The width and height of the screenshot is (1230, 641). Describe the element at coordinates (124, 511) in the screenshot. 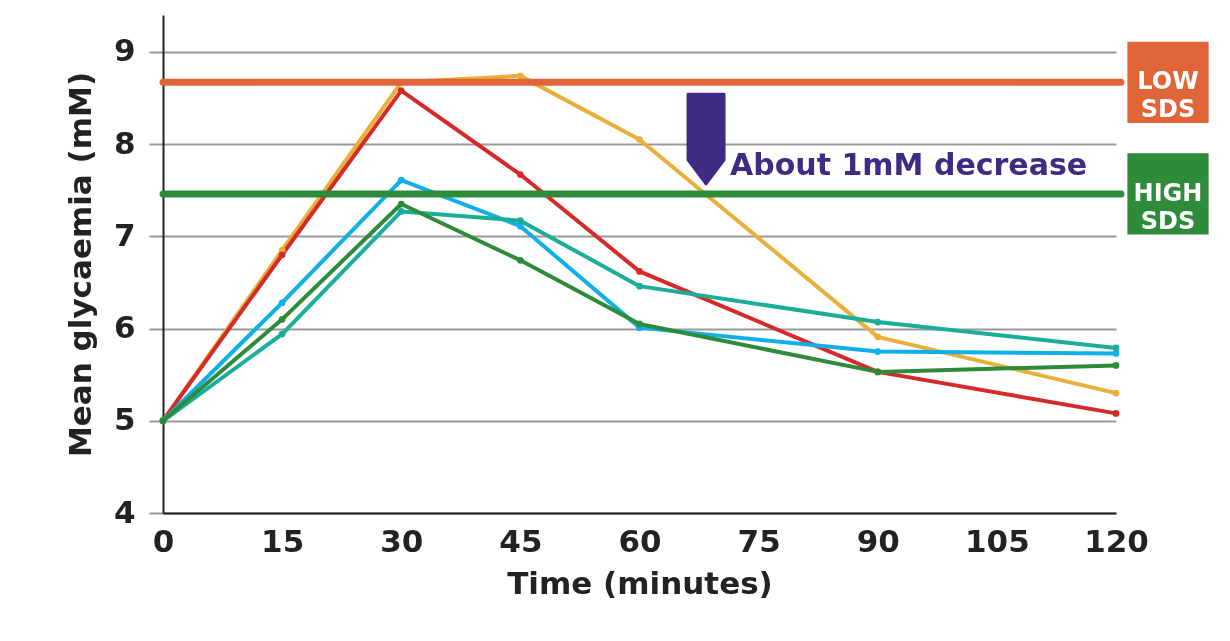

I see `y-tick-label: 4` at that location.